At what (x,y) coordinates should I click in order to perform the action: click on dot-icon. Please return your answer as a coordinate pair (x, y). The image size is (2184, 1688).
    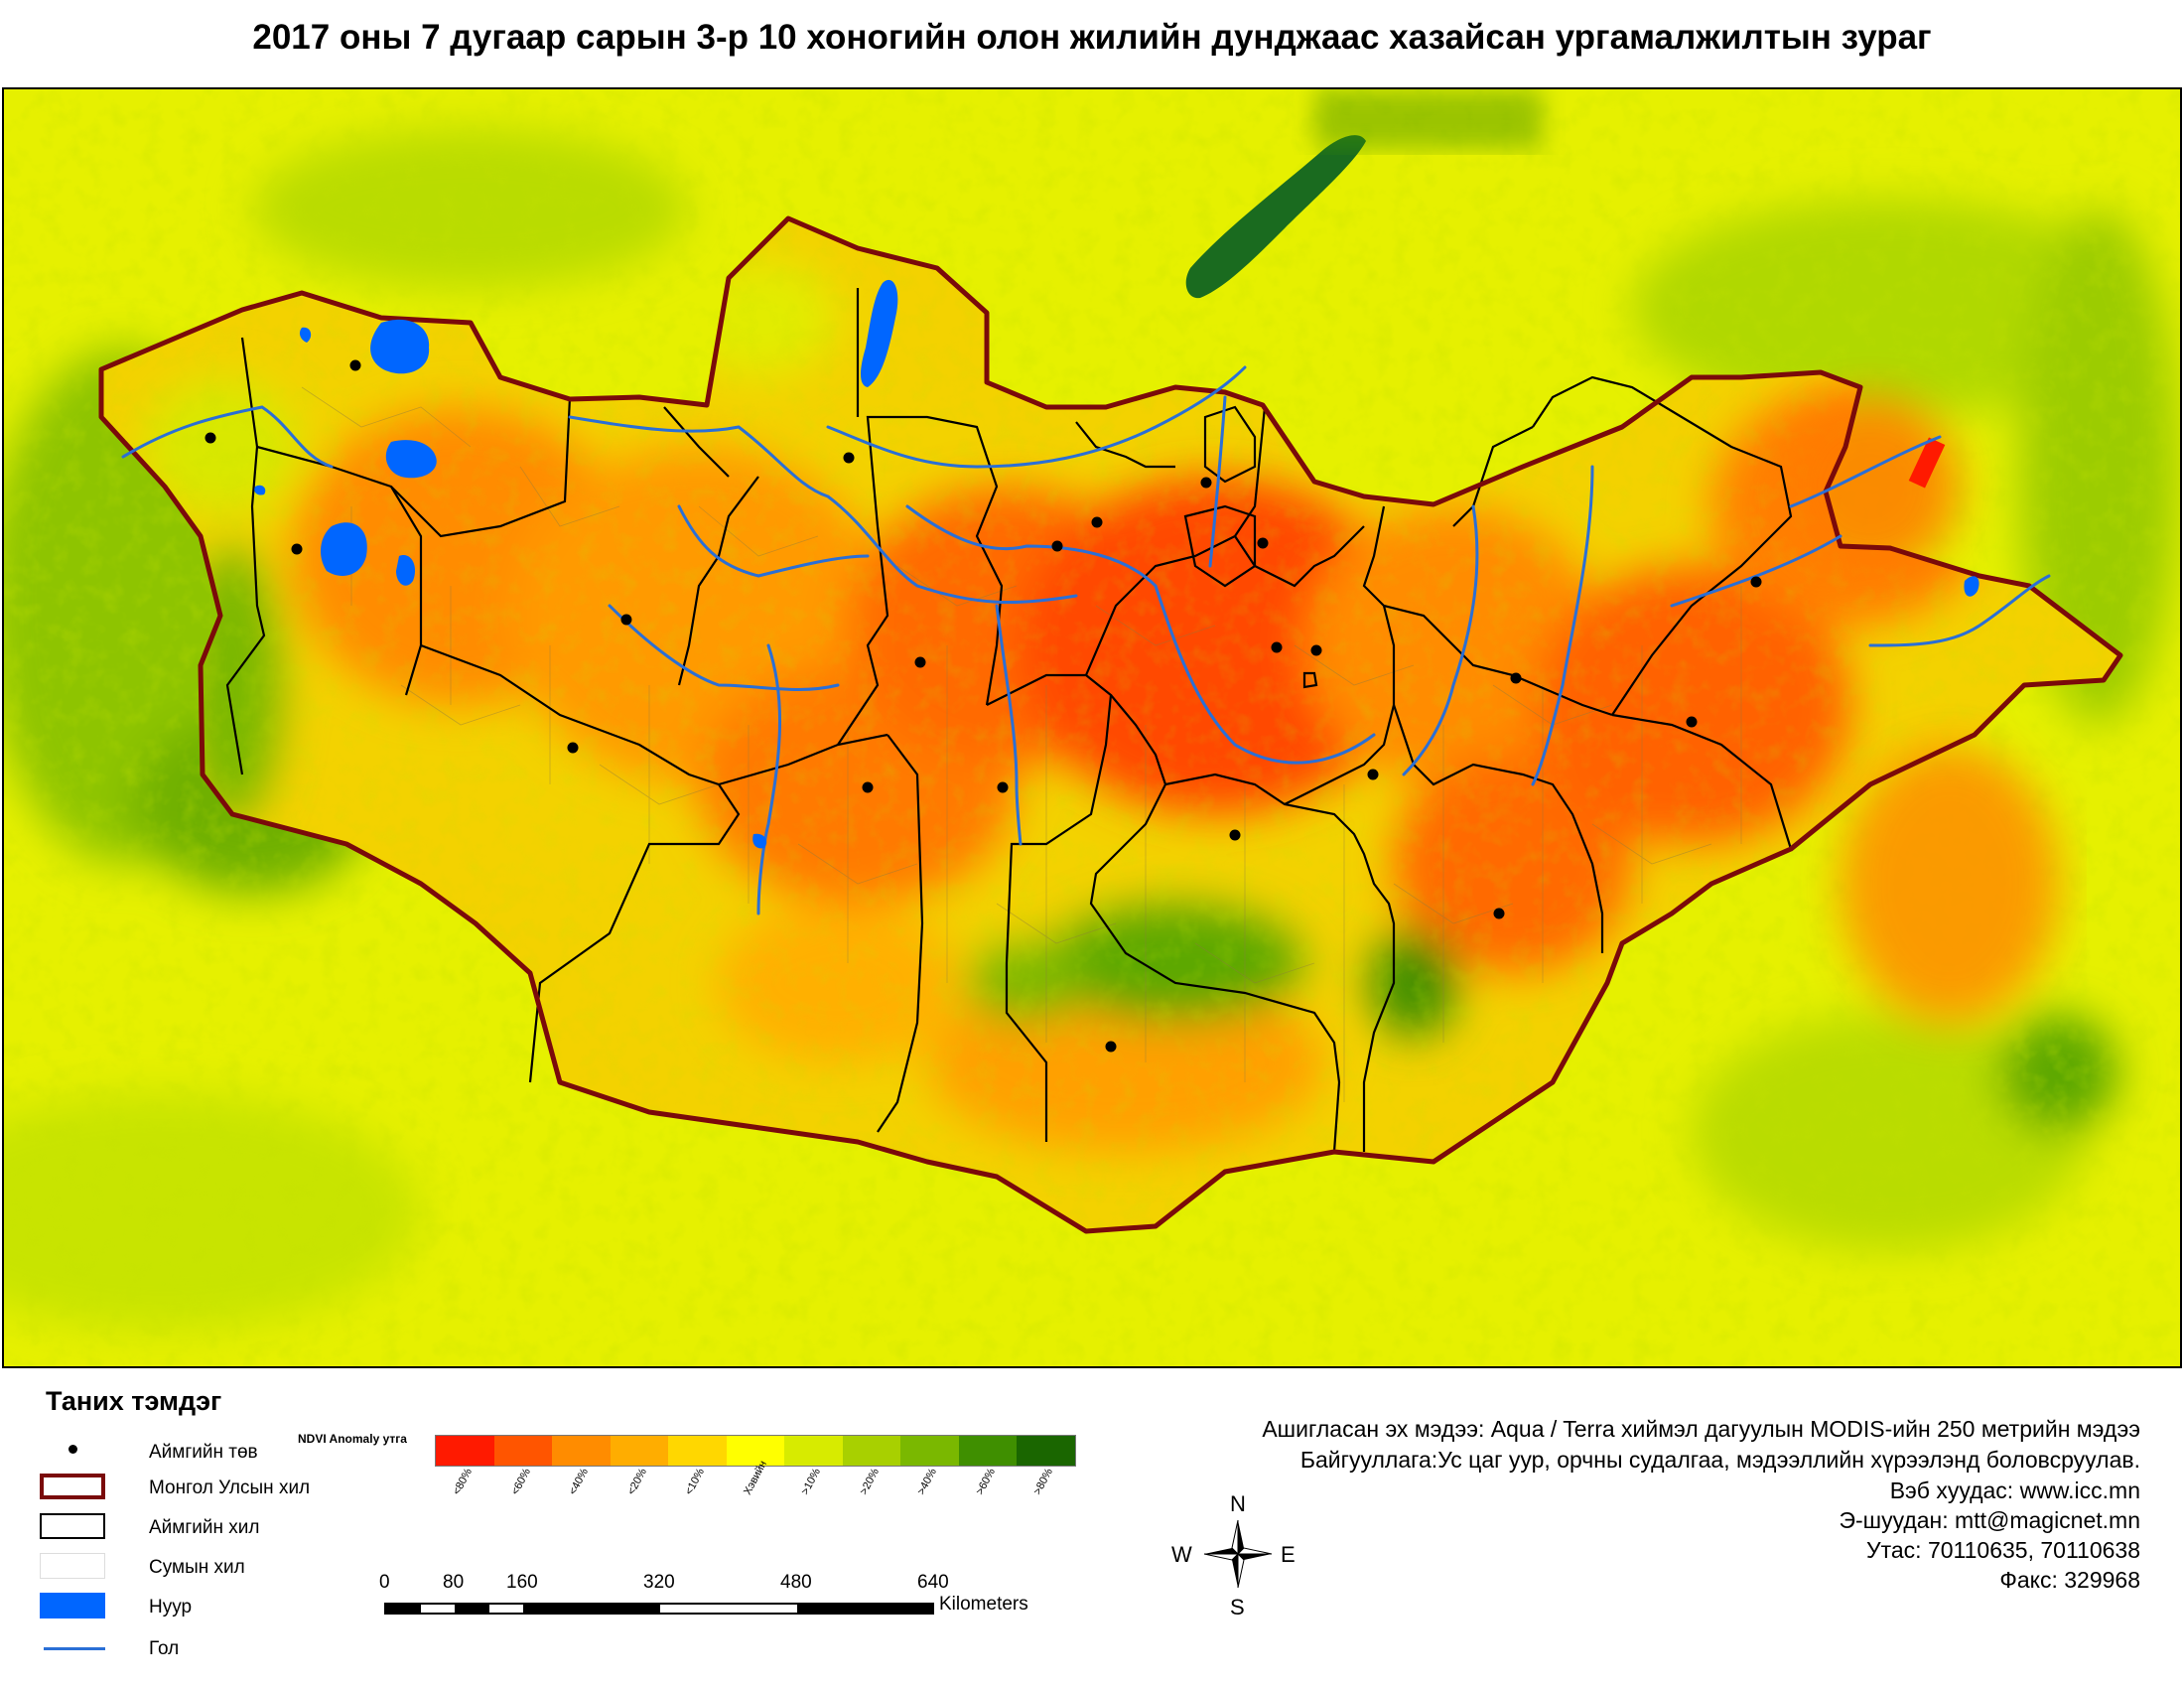
    Looking at the image, I should click on (72, 1449).